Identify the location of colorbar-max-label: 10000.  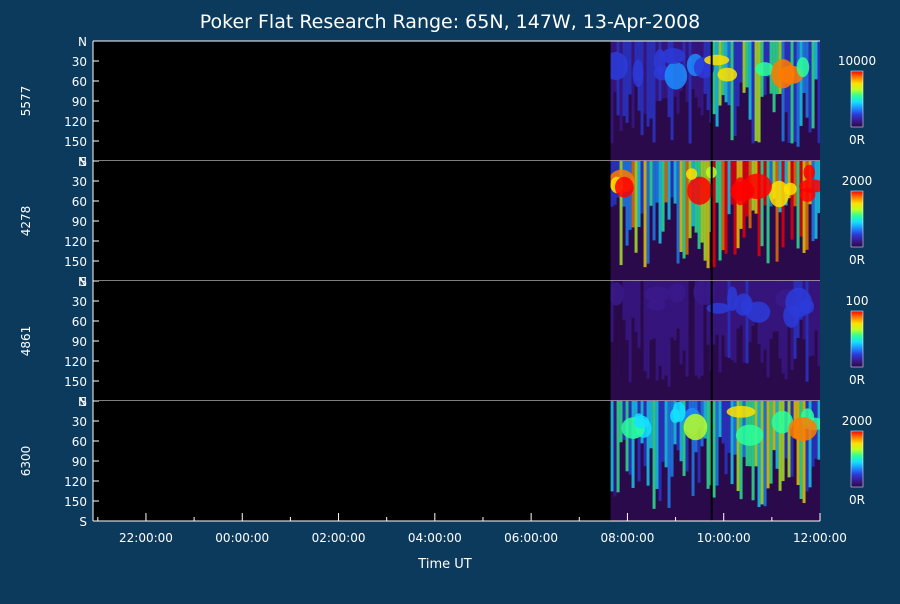
(857, 61).